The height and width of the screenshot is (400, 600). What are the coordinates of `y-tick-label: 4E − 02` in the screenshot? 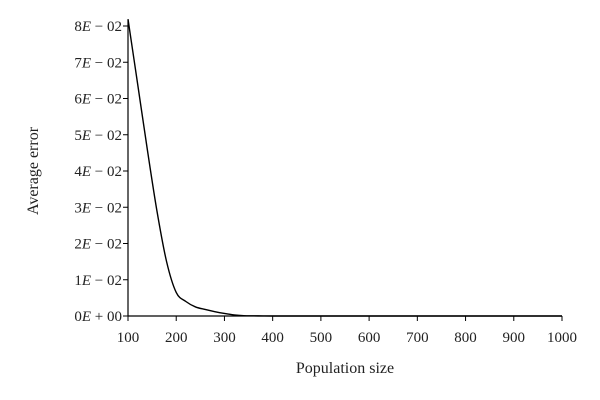 It's located at (98, 172).